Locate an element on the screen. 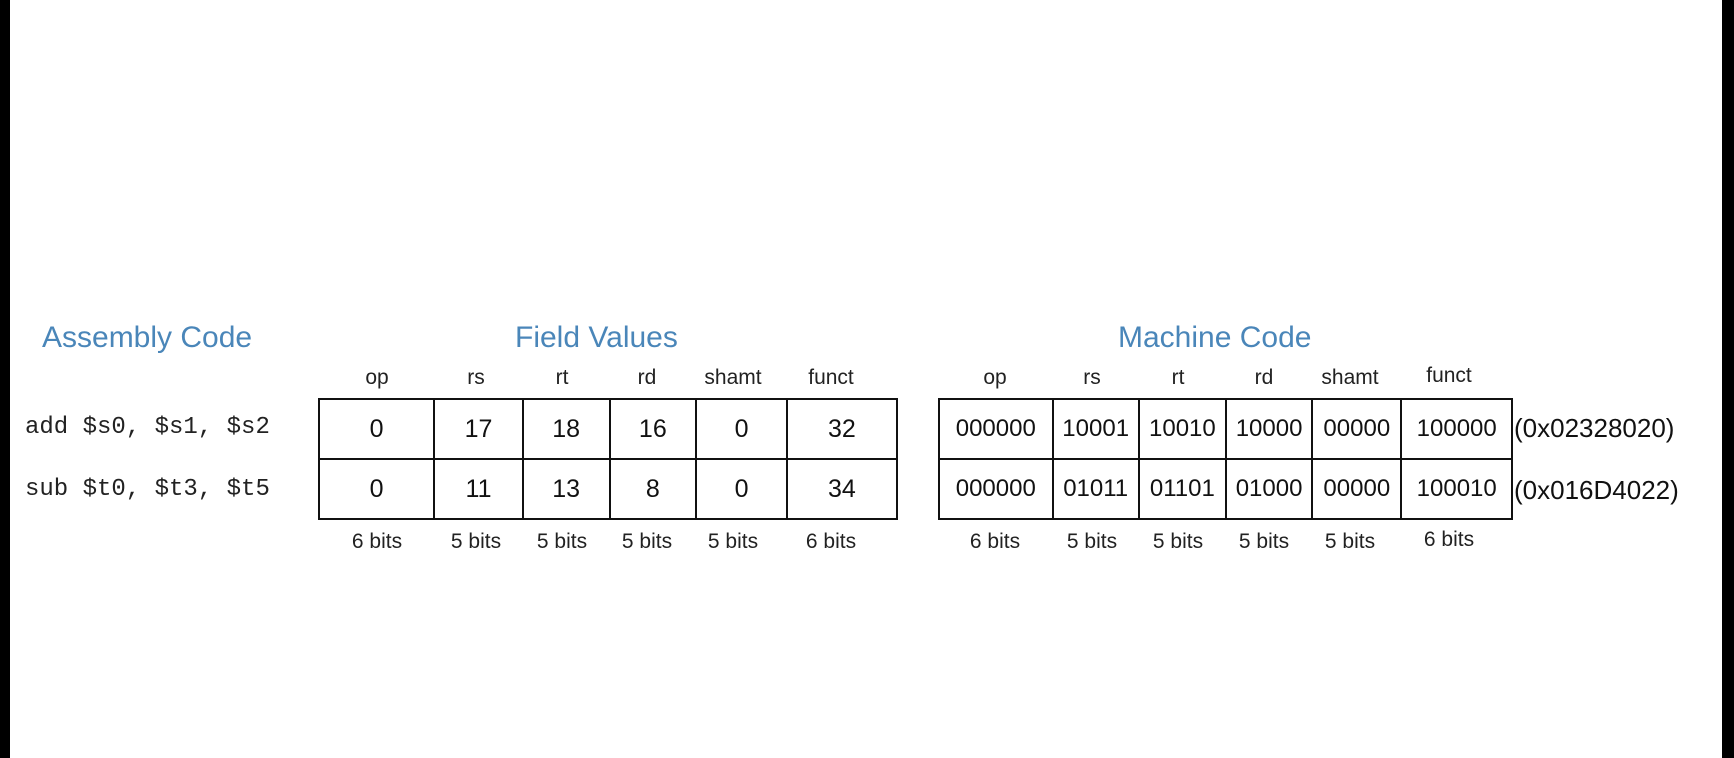  field-cell-rs: 11 is located at coordinates (478, 489).